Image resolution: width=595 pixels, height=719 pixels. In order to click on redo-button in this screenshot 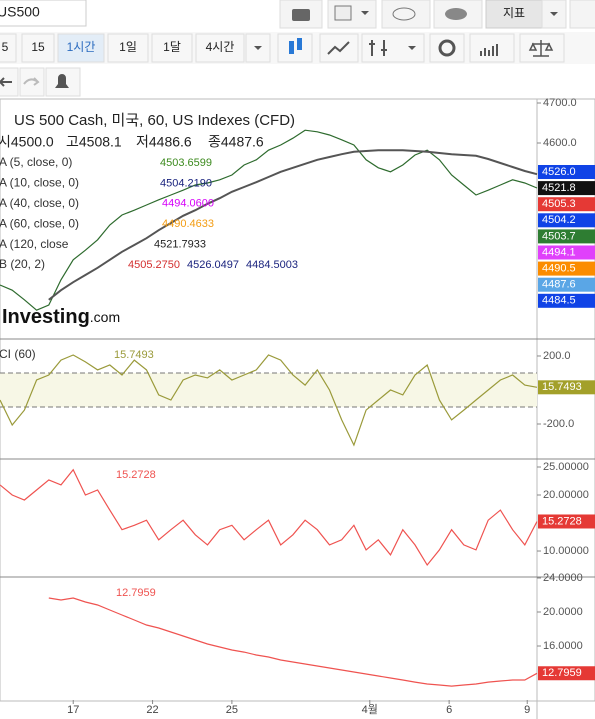, I will do `click(32, 82)`.